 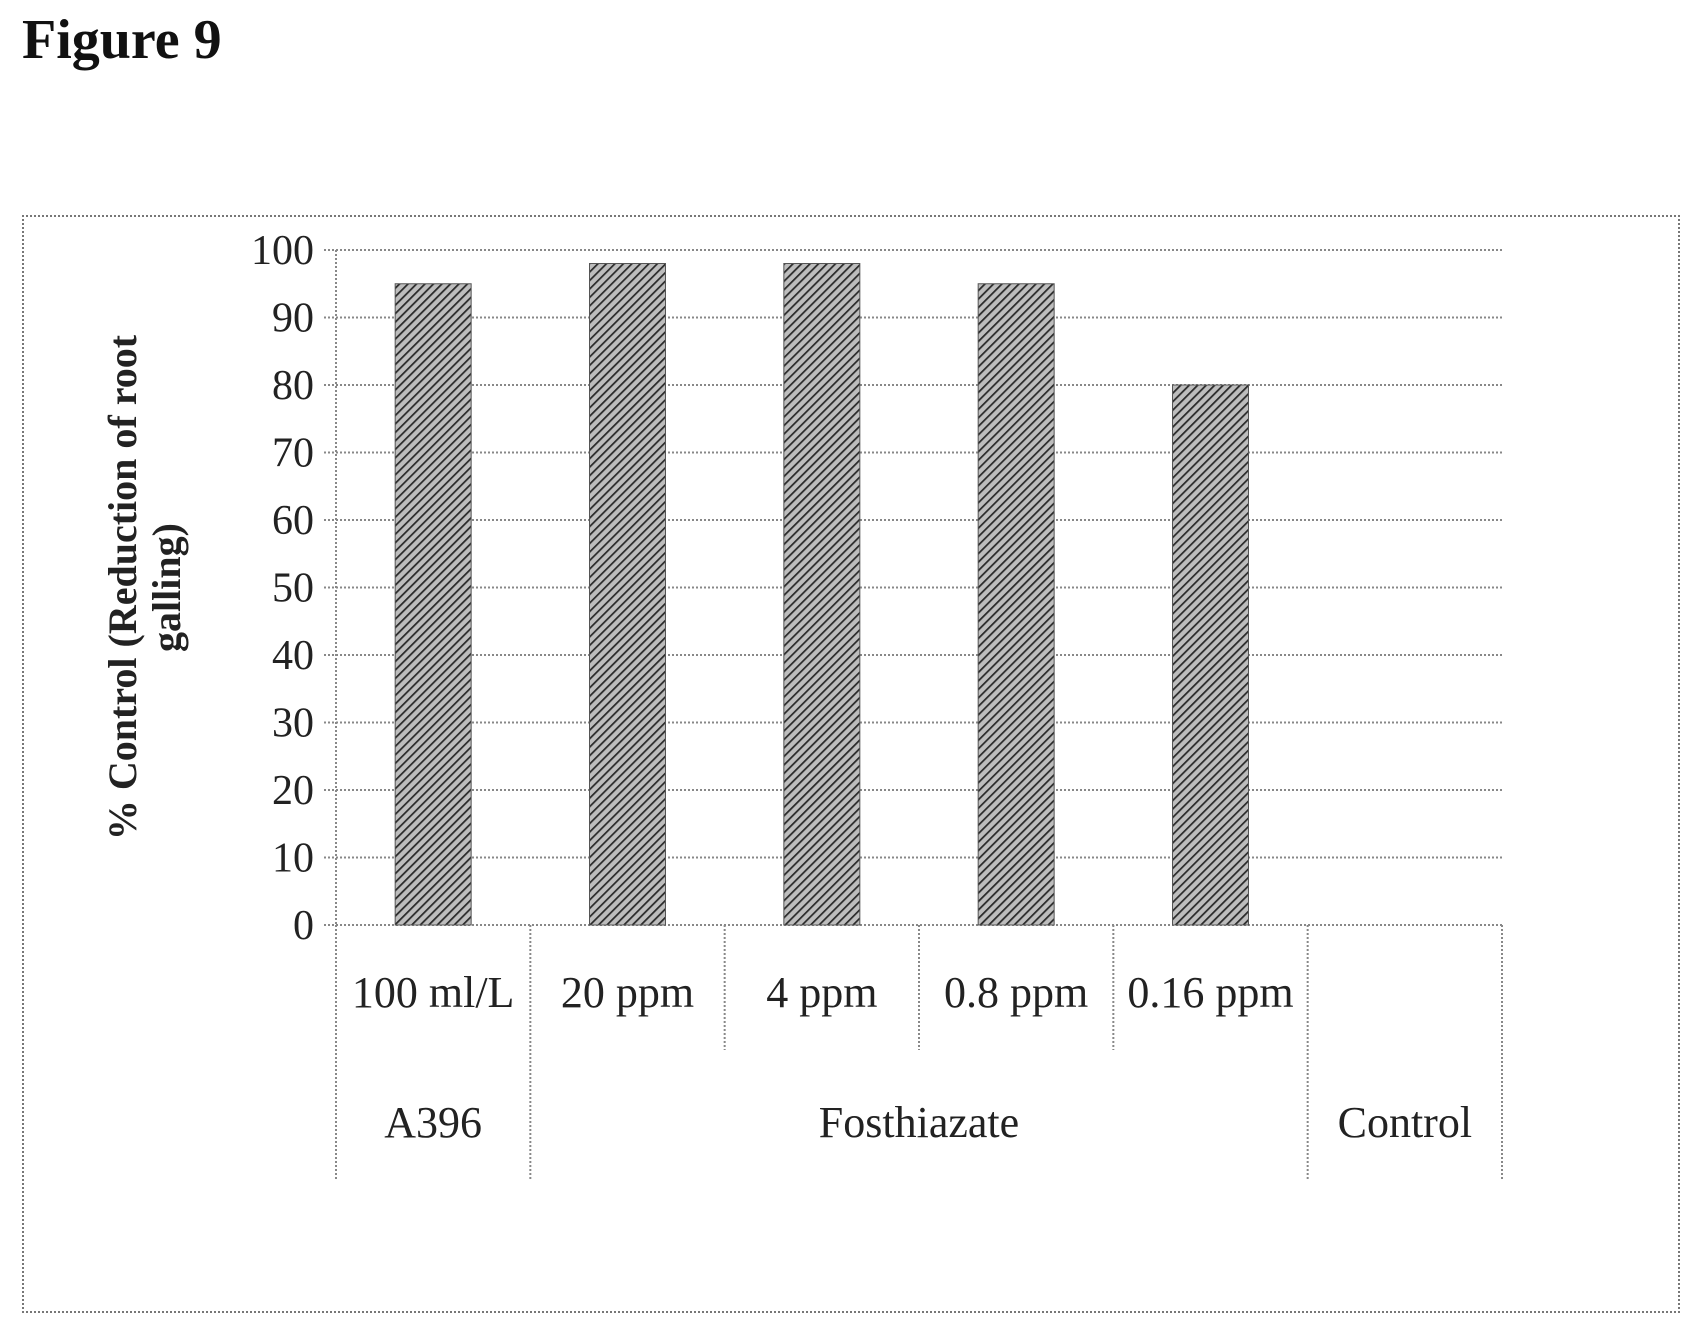 What do you see at coordinates (1016, 992) in the screenshot?
I see `category-label: 0.8 ppm` at bounding box center [1016, 992].